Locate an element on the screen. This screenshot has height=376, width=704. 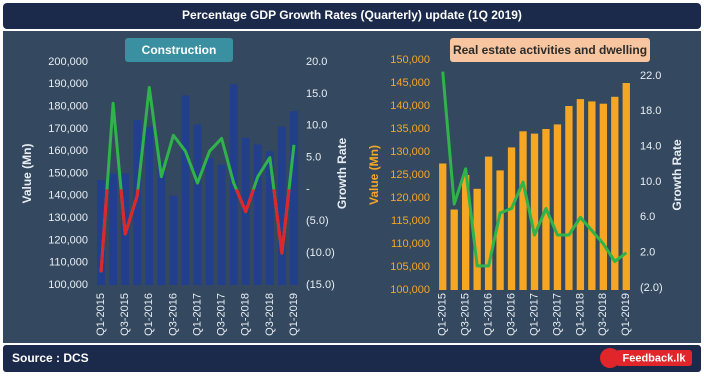
y-tick-label: 145,000 is located at coordinates (410, 83).